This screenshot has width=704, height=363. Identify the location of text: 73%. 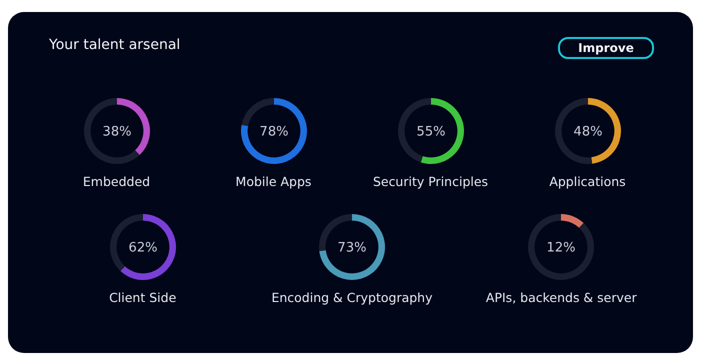
(352, 248).